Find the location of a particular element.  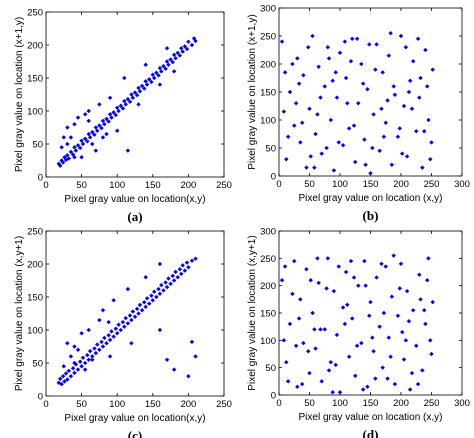

x-tick-label-b: 300 is located at coordinates (462, 184).